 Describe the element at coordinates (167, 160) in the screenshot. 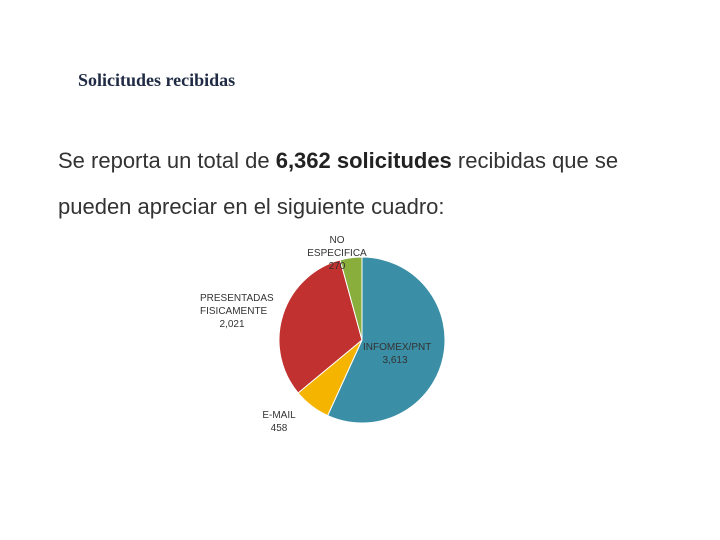

I see `text: Se reporta un total de` at that location.